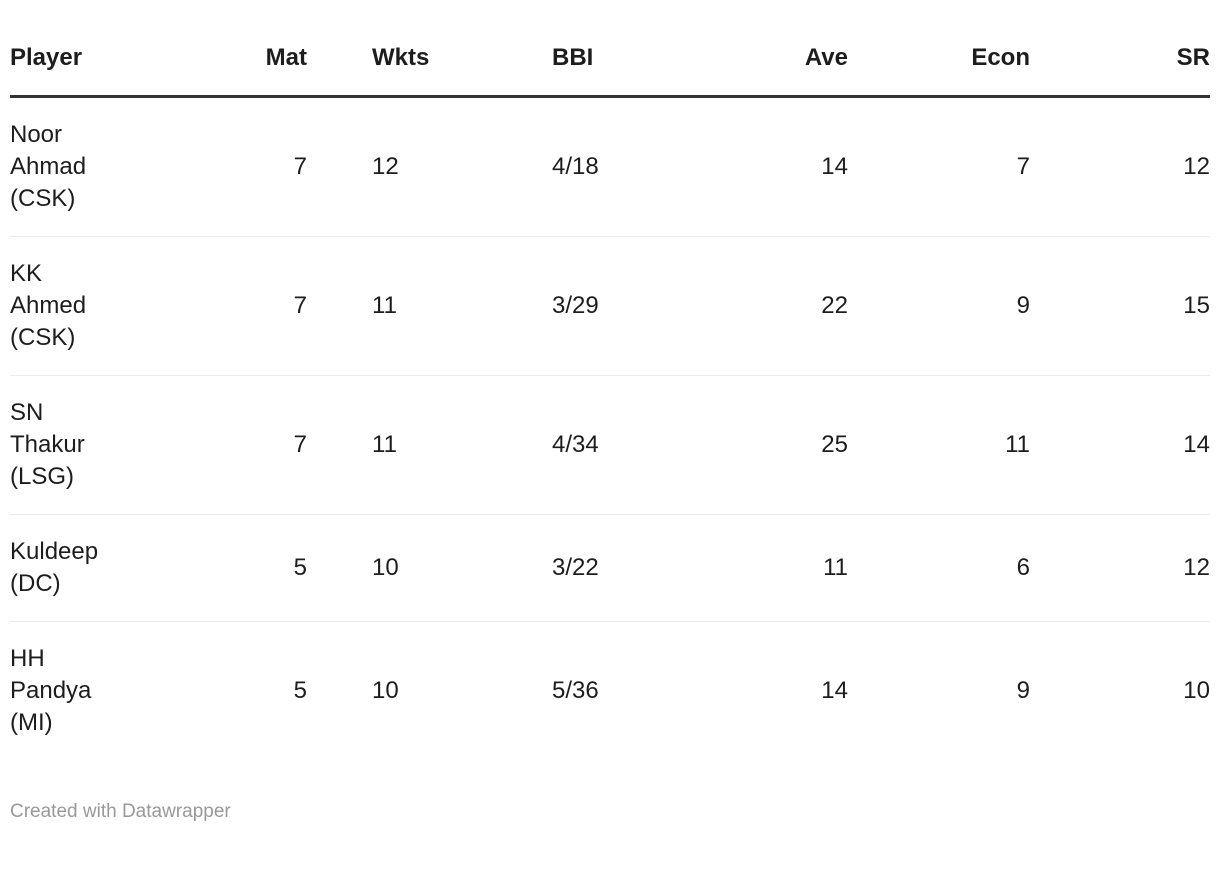  Describe the element at coordinates (75, 70) in the screenshot. I see `header-cell-player: Player` at that location.